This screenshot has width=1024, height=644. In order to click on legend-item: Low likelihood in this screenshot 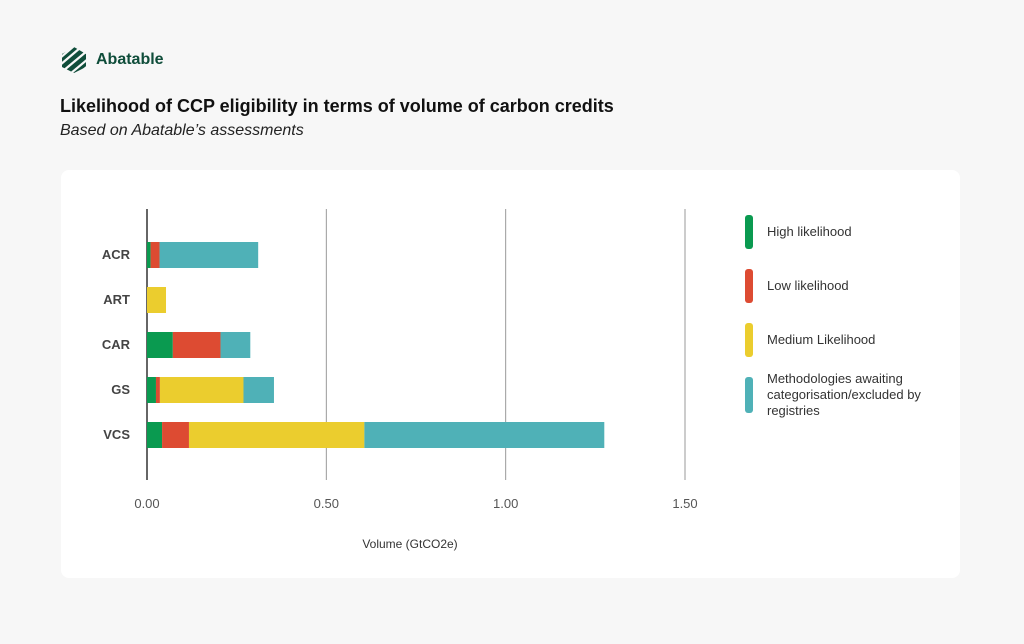, I will do `click(836, 286)`.